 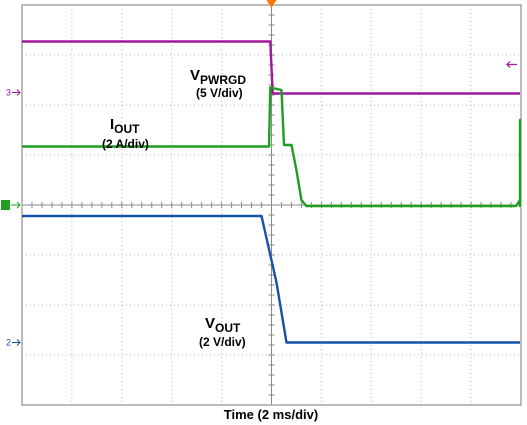 What do you see at coordinates (125, 144) in the screenshot?
I see `iout-scale: (2 A/div)` at bounding box center [125, 144].